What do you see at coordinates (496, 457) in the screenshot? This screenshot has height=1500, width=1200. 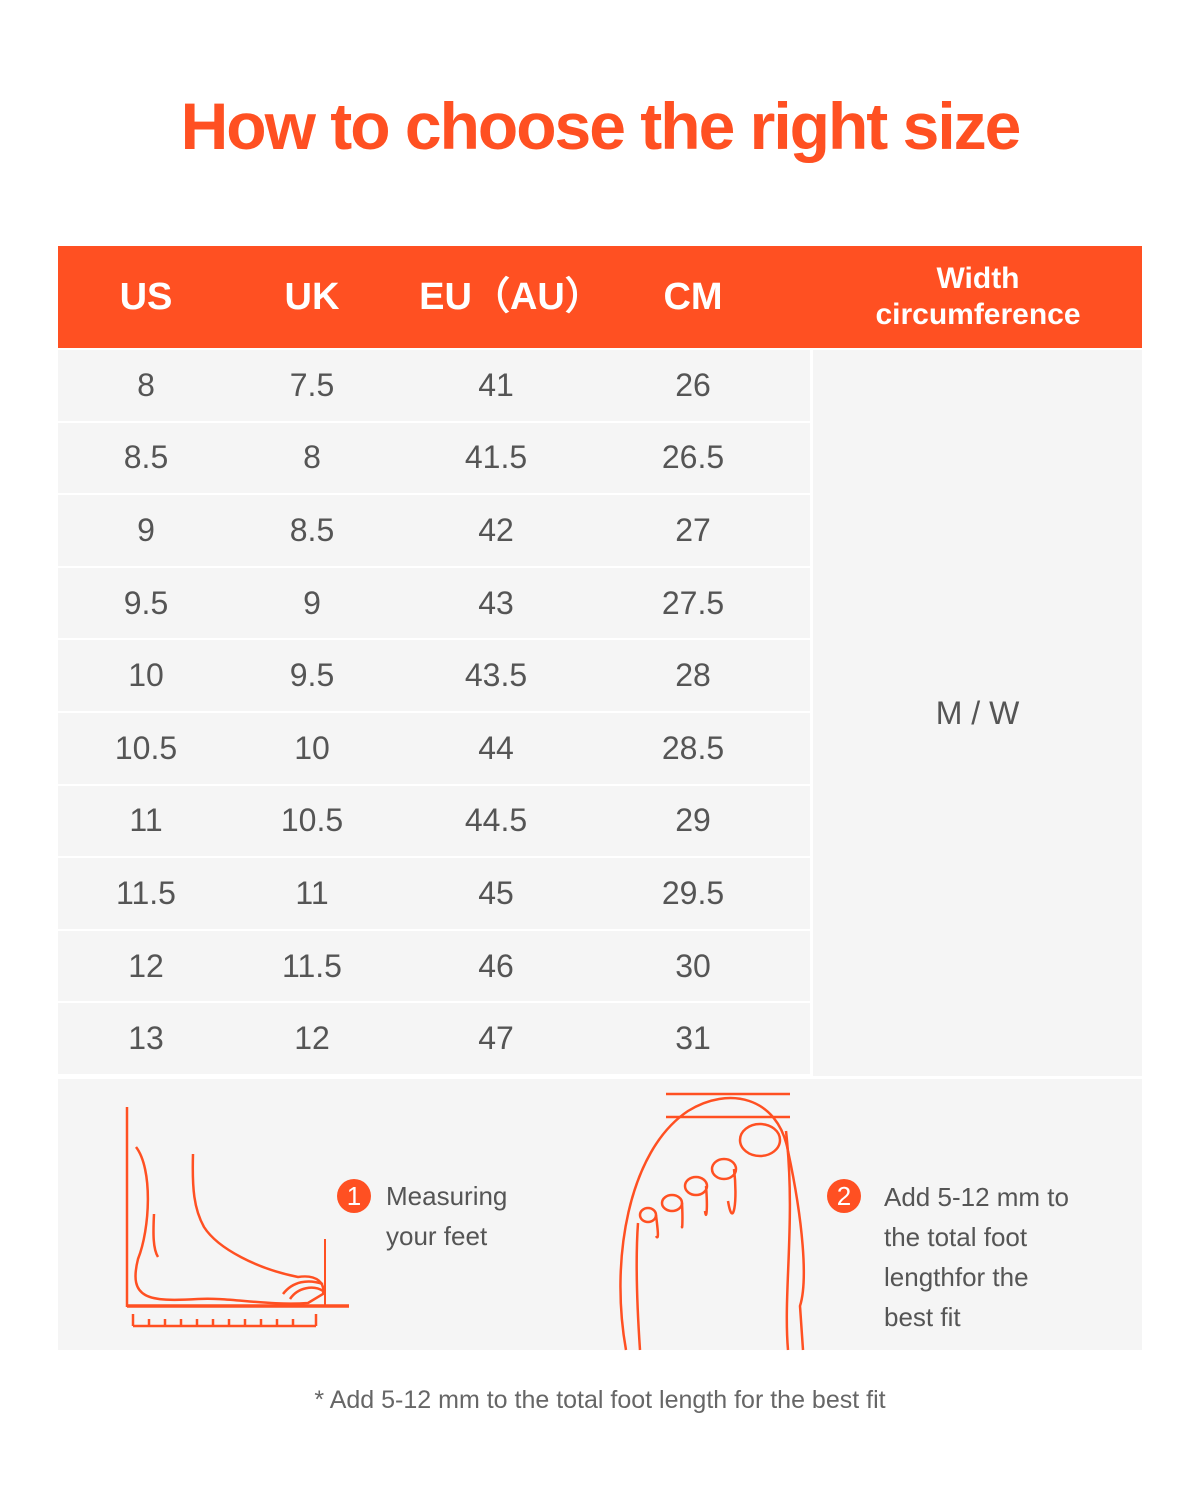 I see `cell-eu: 41.5` at bounding box center [496, 457].